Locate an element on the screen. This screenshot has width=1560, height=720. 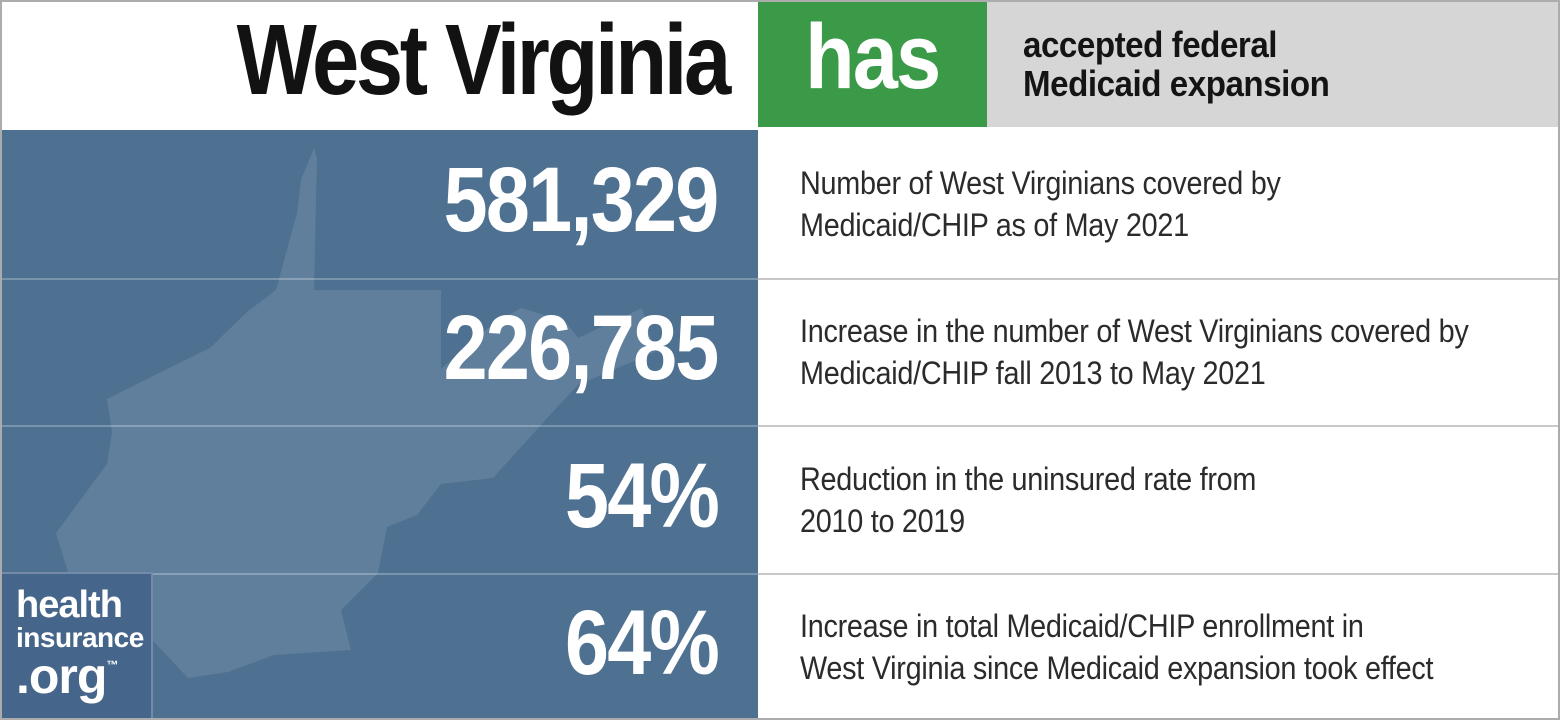
stat-row-3: 54% is located at coordinates (379, 499).